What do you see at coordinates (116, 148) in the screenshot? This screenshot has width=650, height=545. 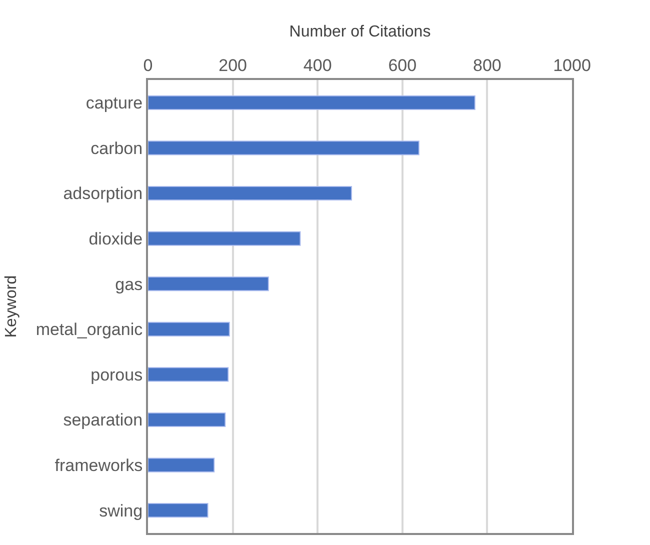 I see `y-tick-label: carbon` at bounding box center [116, 148].